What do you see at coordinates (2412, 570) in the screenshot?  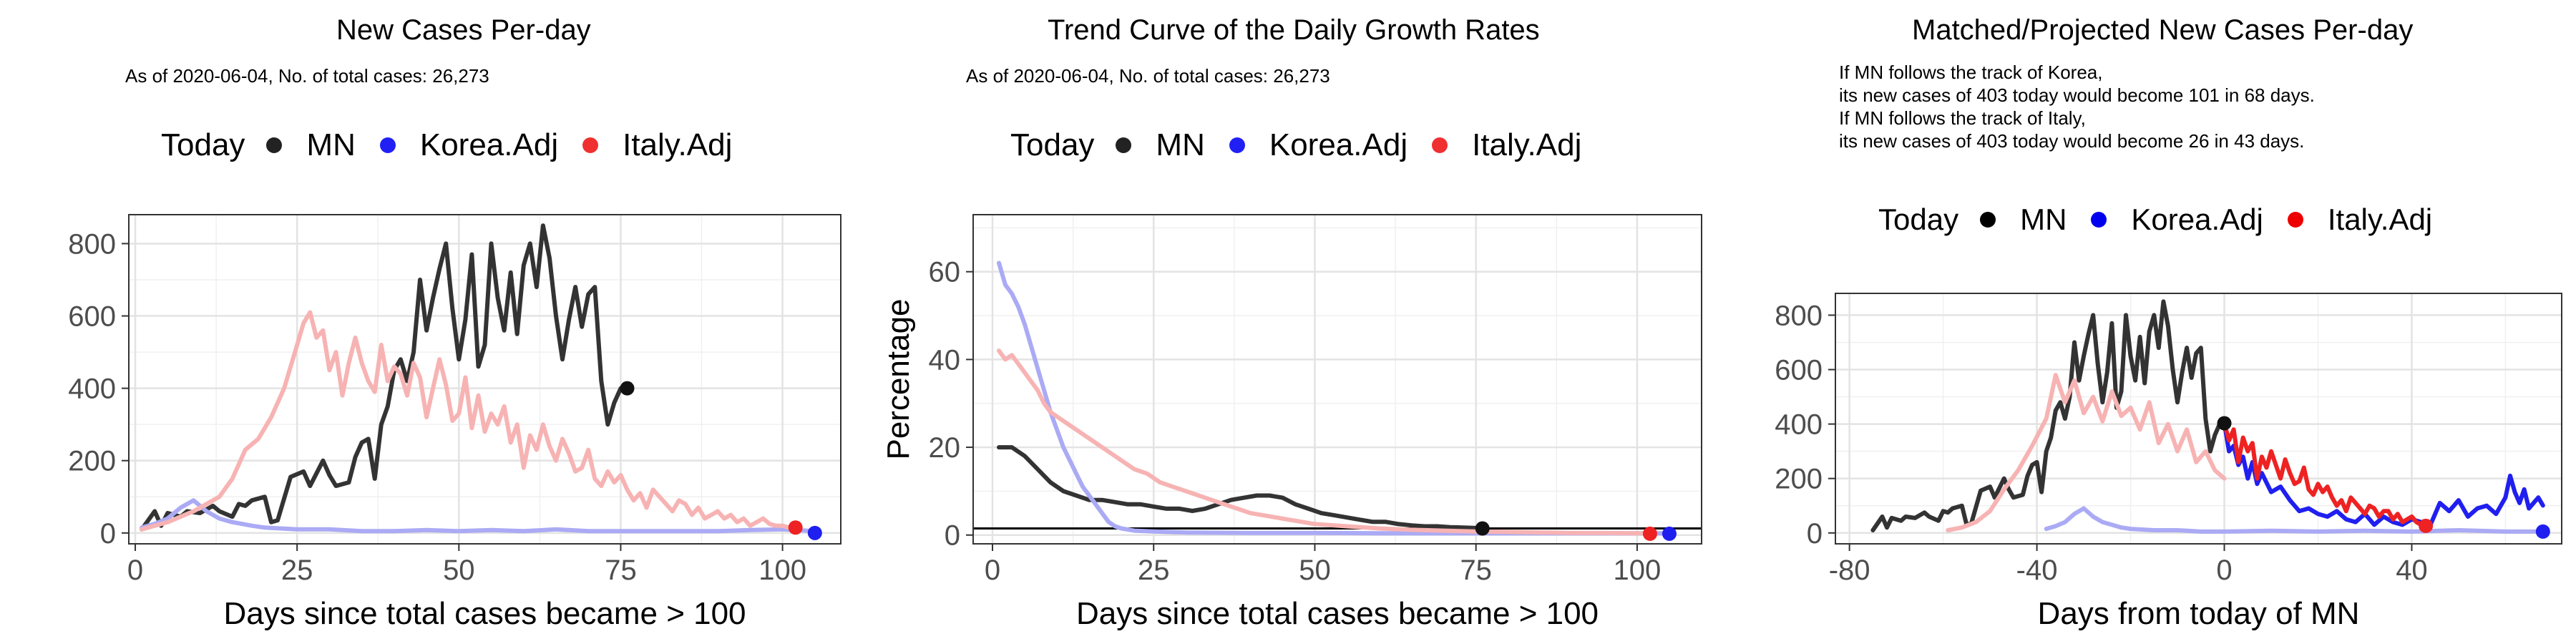 I see `x-tick-label: 40` at bounding box center [2412, 570].